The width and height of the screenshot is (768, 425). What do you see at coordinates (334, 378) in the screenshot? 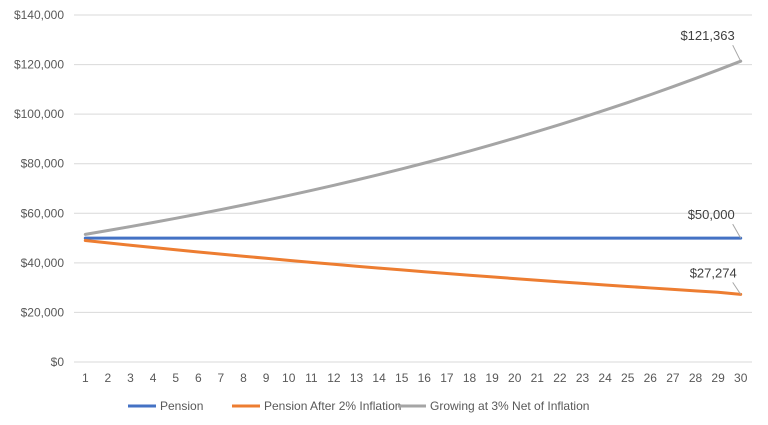
I see `x-tick-label: 12` at bounding box center [334, 378].